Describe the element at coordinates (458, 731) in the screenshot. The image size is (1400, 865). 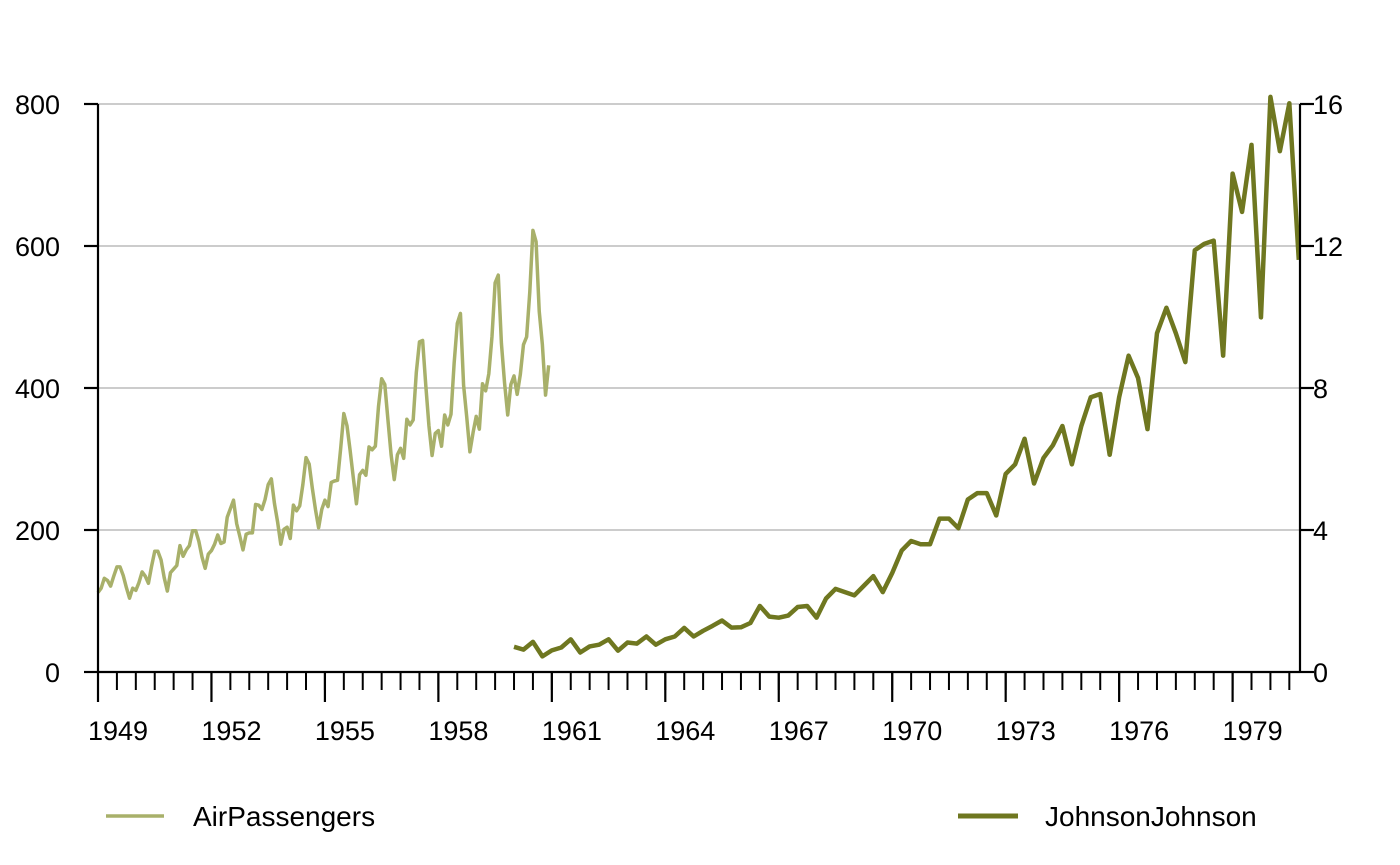
I see `x-tick-label: 1958` at that location.